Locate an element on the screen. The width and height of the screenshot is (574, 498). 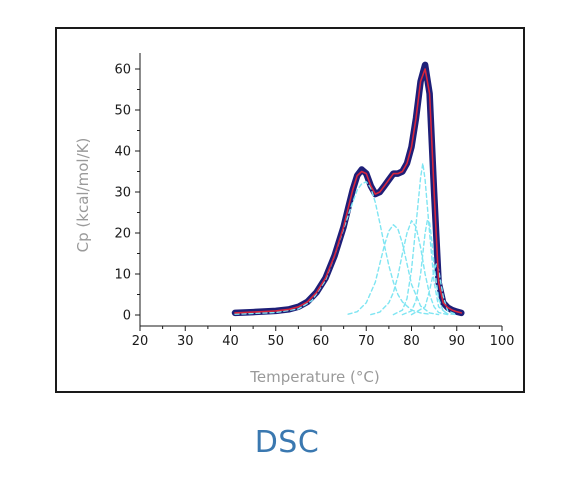
x-tick-label: 50 is located at coordinates (275, 341).